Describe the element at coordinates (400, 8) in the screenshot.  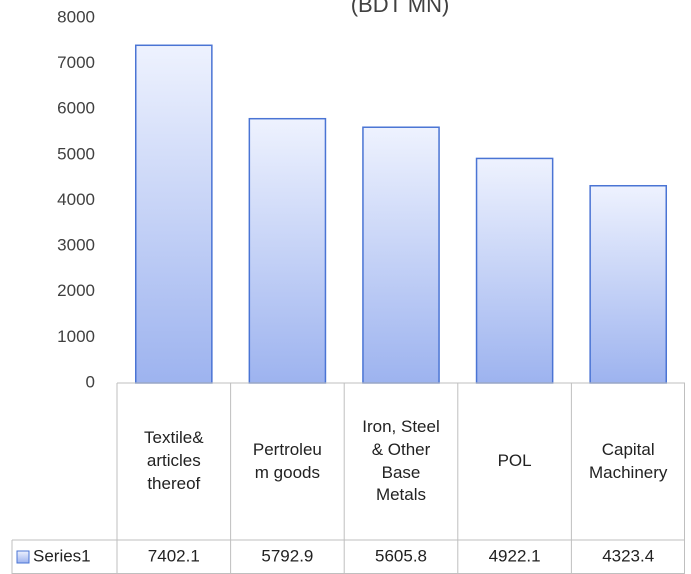
I see `chart-title: (BDT MN)` at that location.